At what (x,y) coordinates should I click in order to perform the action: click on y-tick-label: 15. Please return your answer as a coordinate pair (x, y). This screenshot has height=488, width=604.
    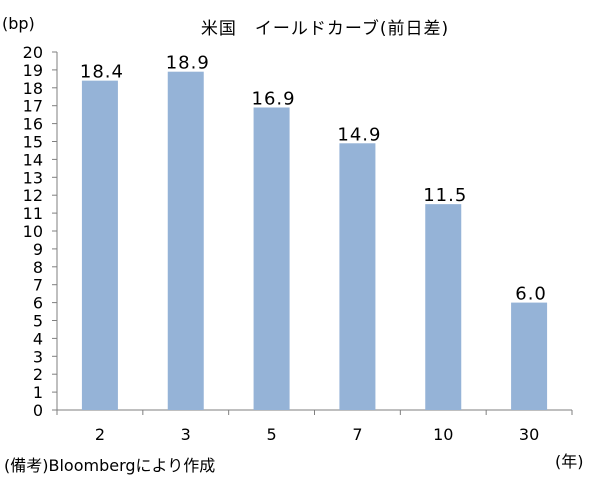
    Looking at the image, I should click on (33, 142).